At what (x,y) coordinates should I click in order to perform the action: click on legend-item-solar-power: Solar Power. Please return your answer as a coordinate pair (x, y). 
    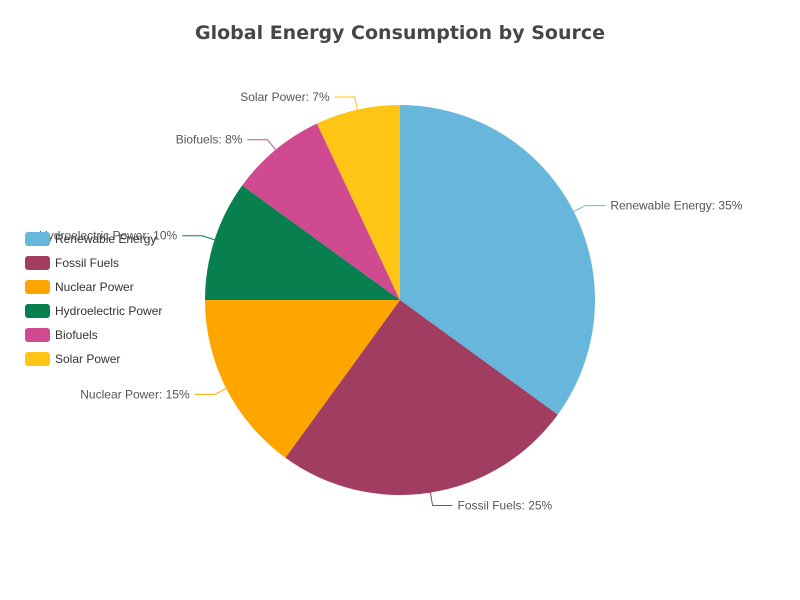
    Looking at the image, I should click on (72, 359).